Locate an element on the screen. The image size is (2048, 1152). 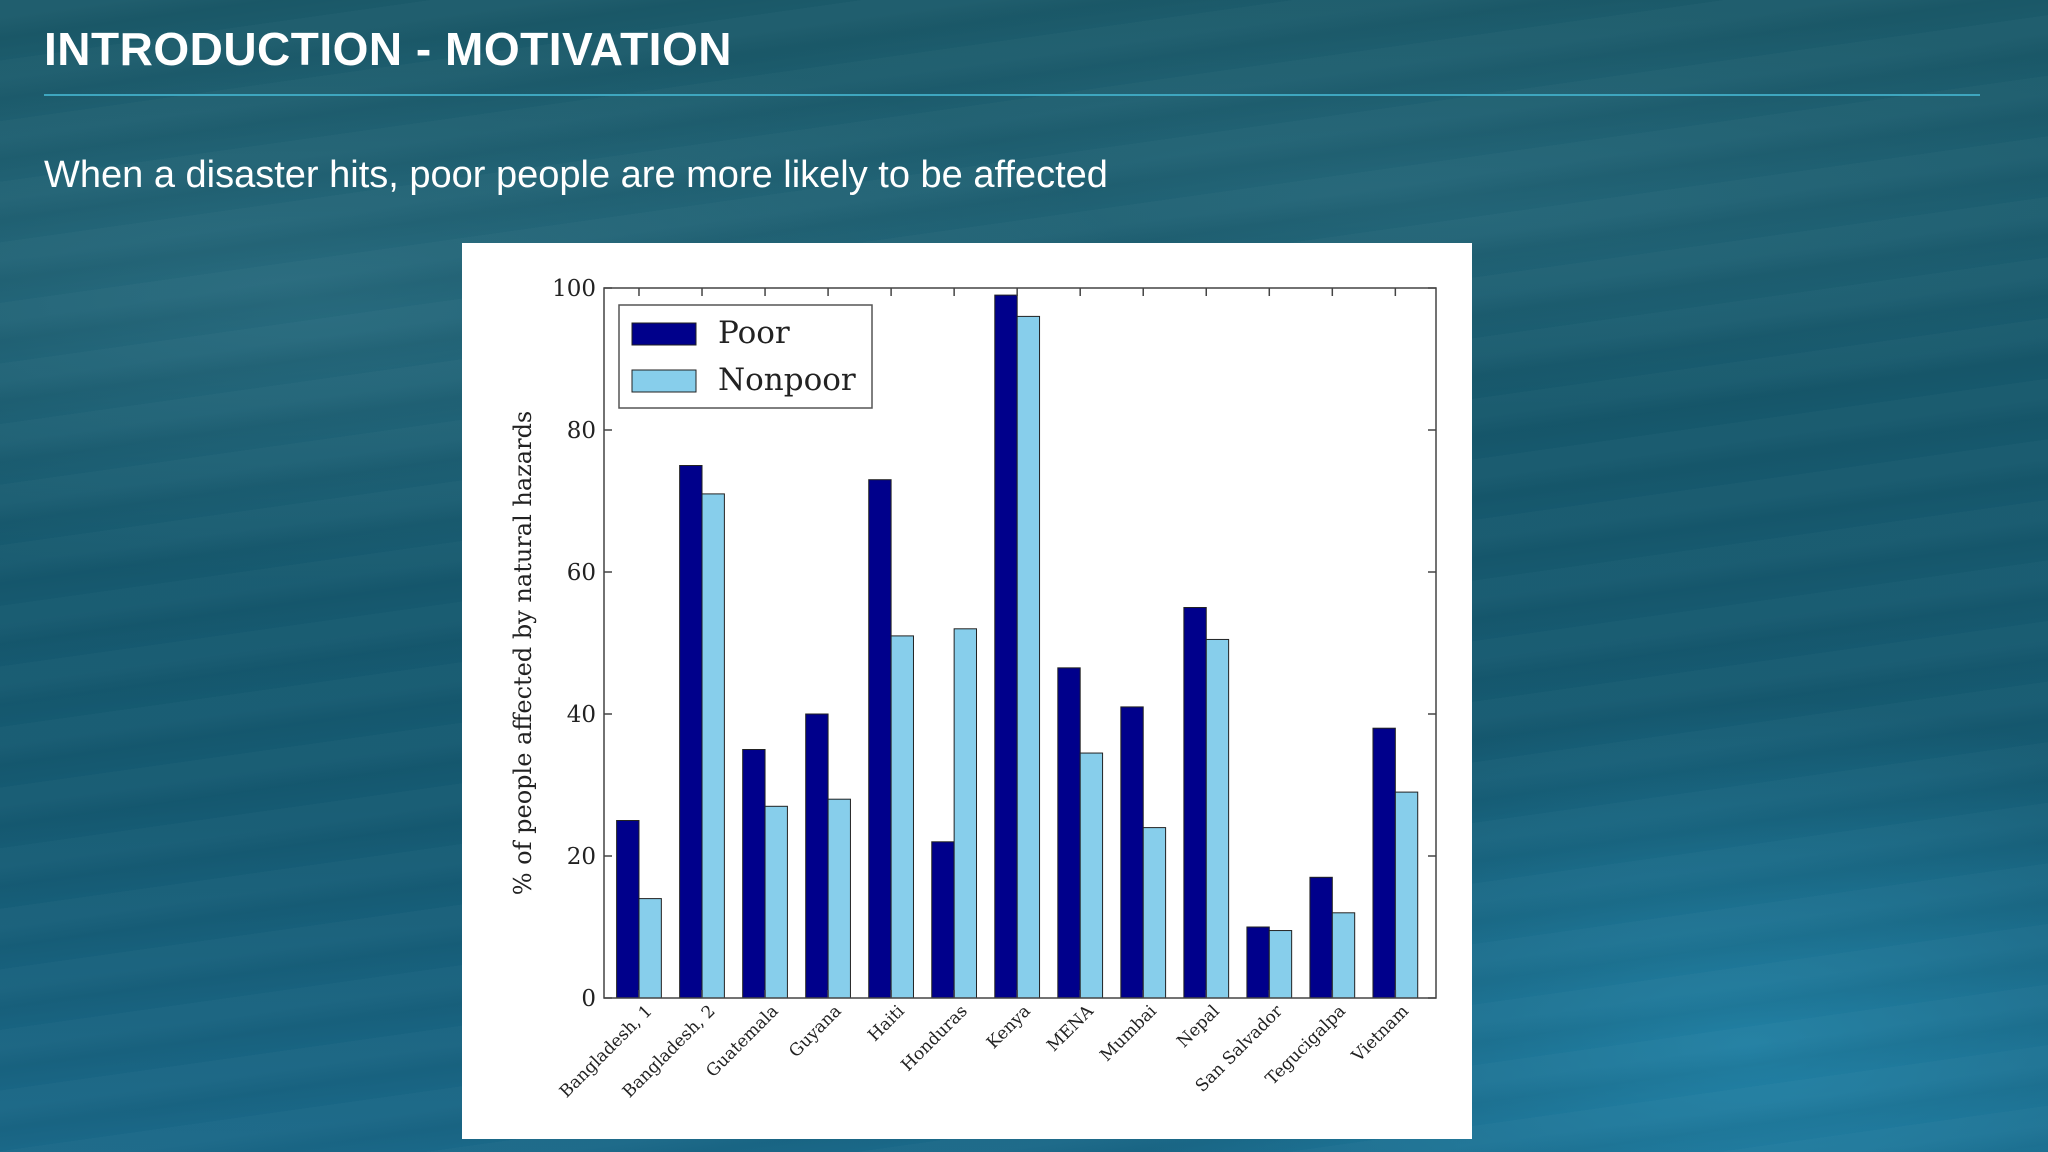
y-tick-label: 0 is located at coordinates (588, 999).